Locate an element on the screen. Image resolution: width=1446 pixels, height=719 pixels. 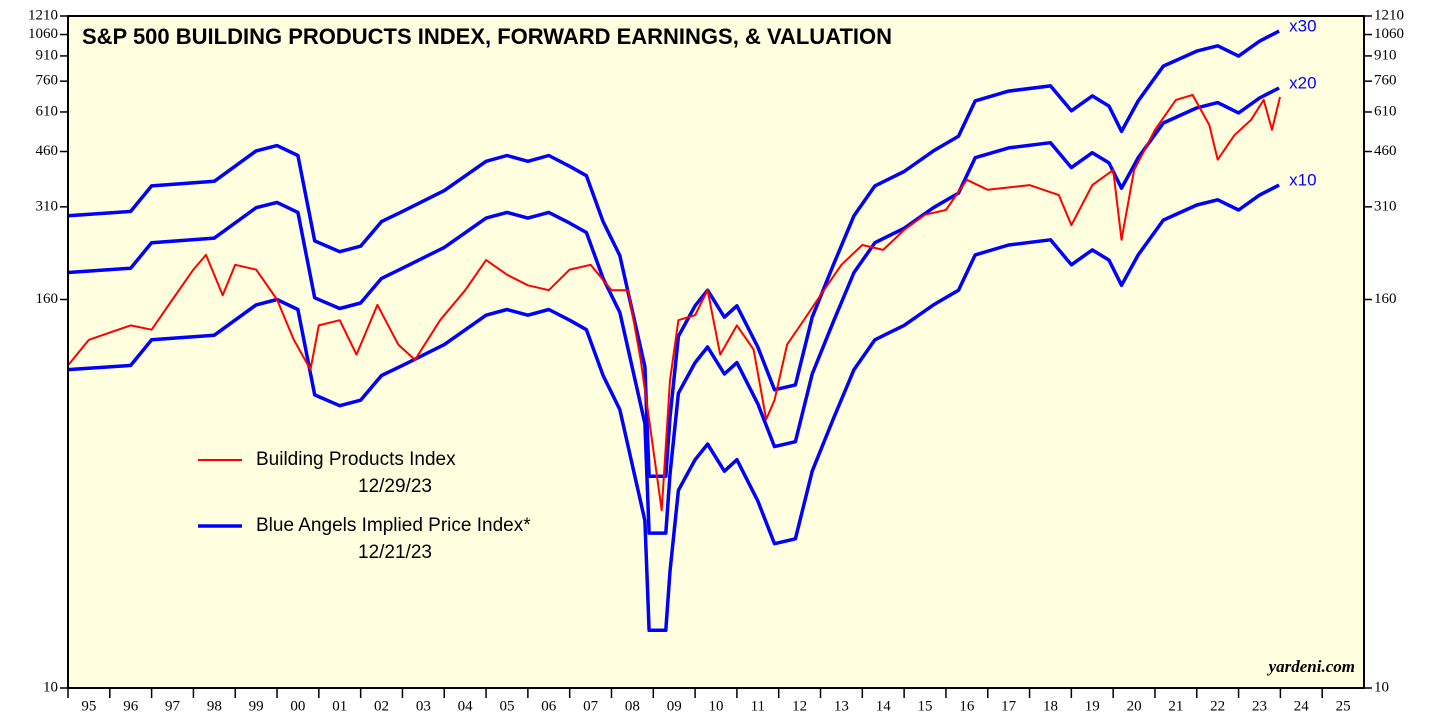
x-tick-label: 04 is located at coordinates (466, 706).